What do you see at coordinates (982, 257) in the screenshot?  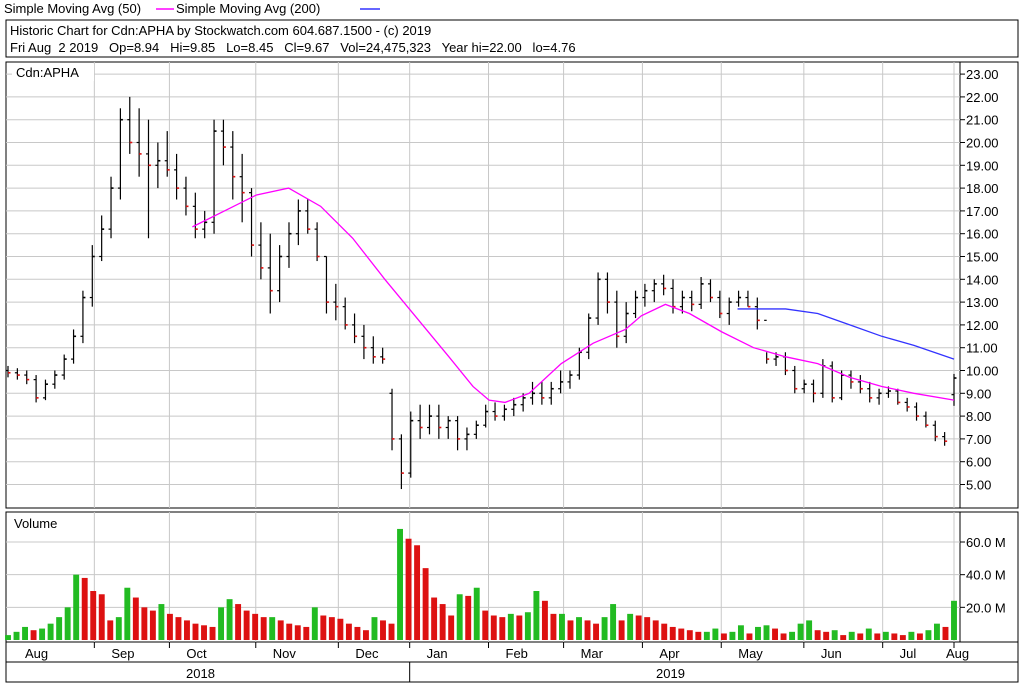 I see `y-tick-label: 15.00` at bounding box center [982, 257].